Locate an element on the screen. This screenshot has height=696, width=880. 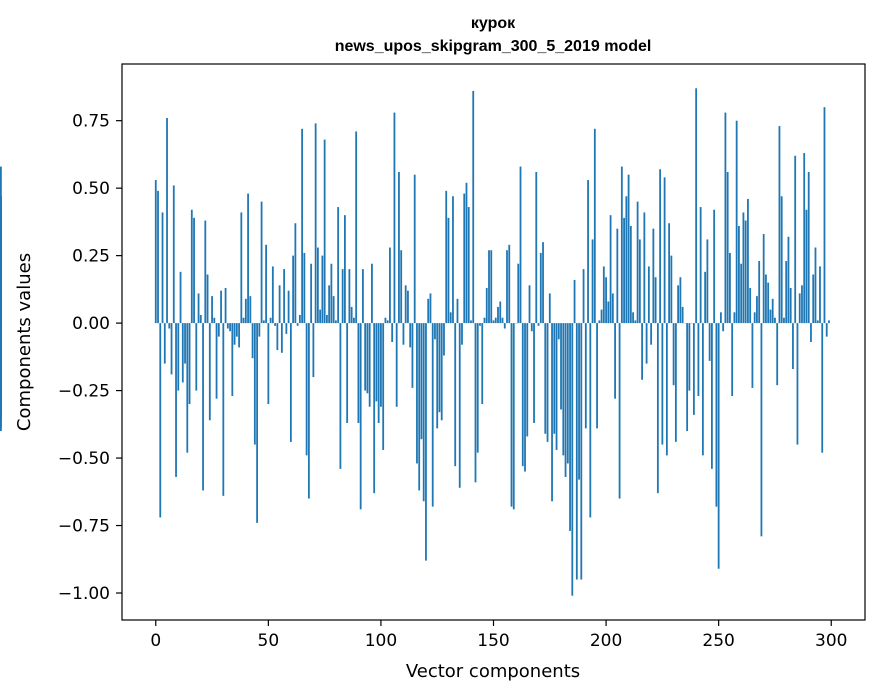
bar-undefined is located at coordinates (1, 289).